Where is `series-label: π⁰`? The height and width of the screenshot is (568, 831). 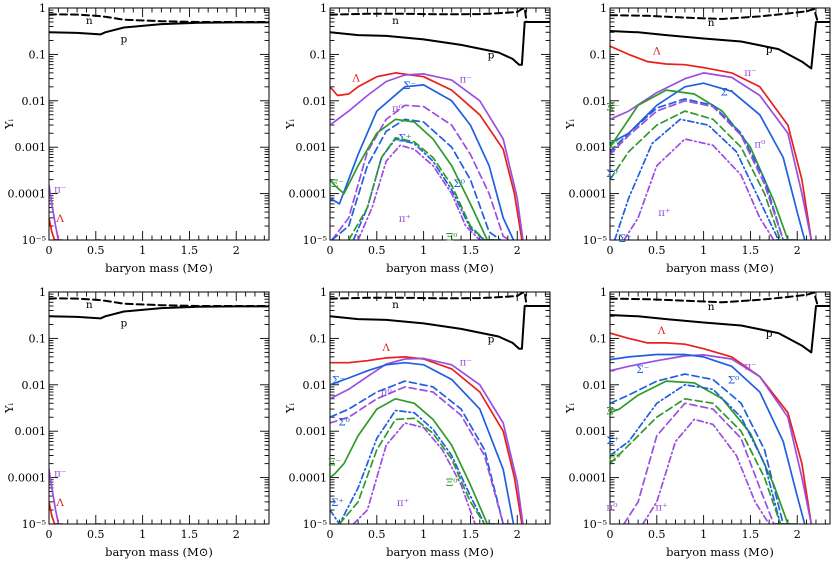
series-label: π⁰ is located at coordinates (397, 109).